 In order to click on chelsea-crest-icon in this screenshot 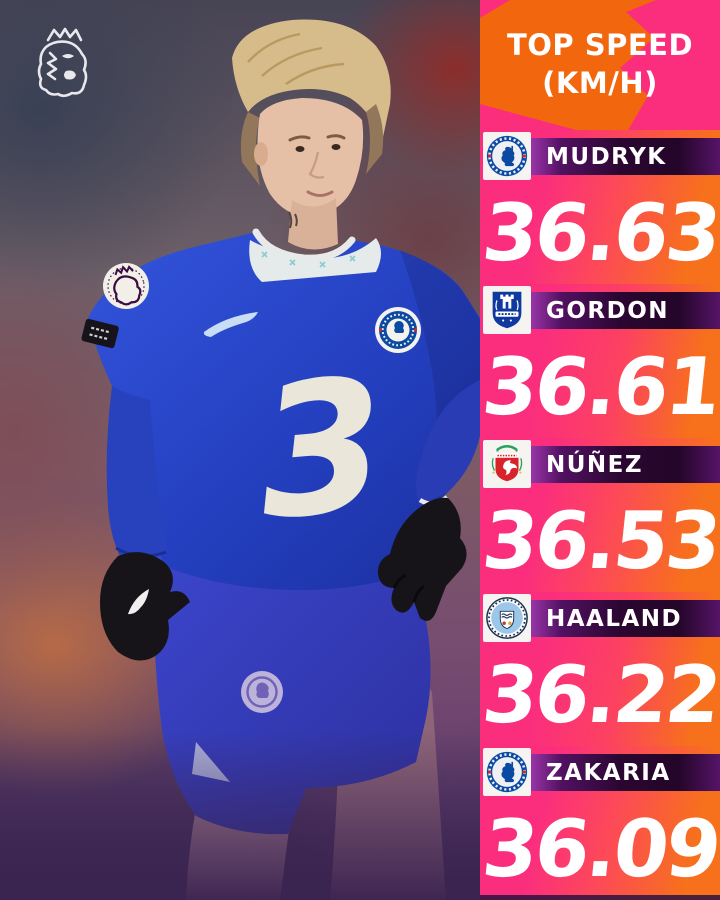, I will do `click(398, 330)`.